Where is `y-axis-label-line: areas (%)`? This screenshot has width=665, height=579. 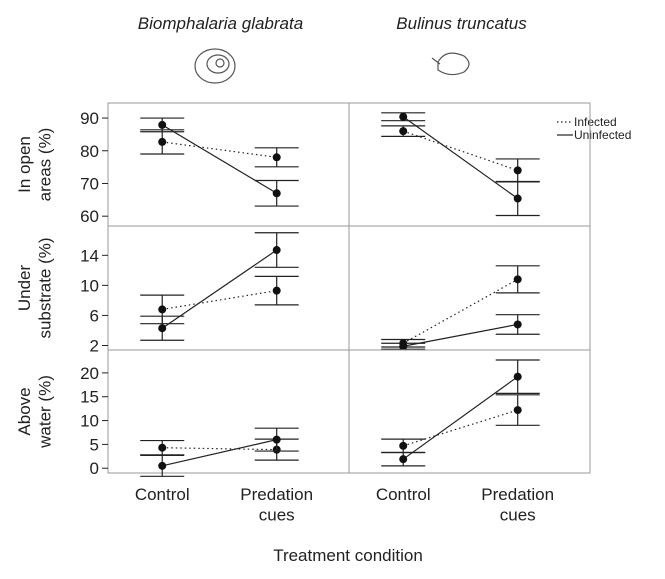 y-axis-label-line: areas (%) is located at coordinates (44, 165).